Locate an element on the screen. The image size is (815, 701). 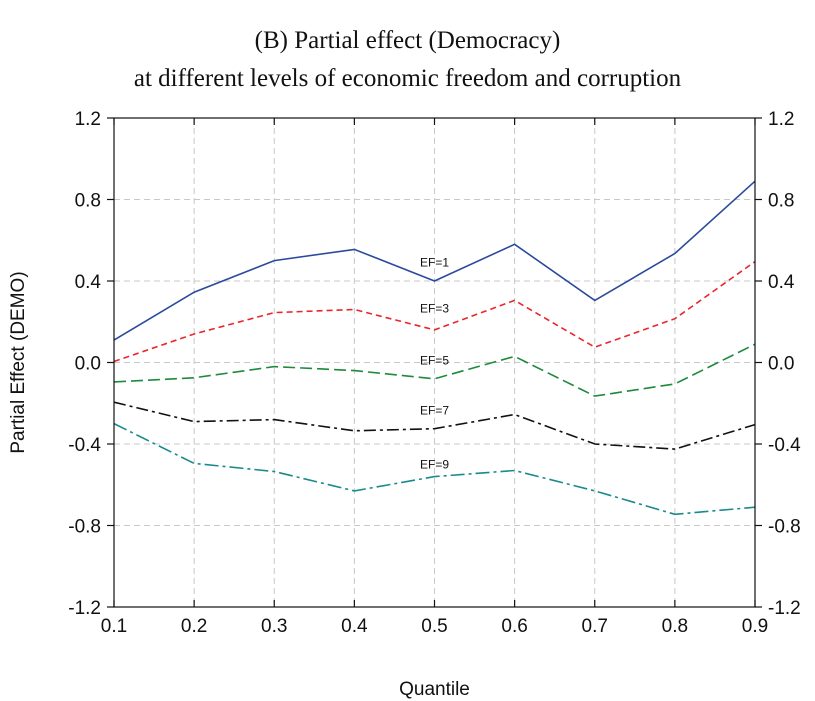
x-tick-label: 0.4 is located at coordinates (354, 626).